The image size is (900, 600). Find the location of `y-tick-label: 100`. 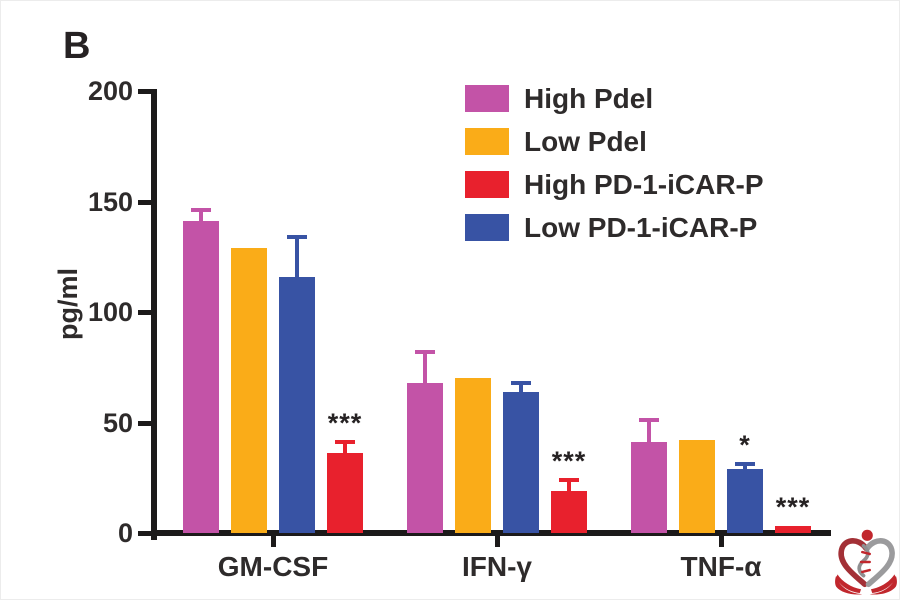

y-tick-label: 100 is located at coordinates (110, 312).